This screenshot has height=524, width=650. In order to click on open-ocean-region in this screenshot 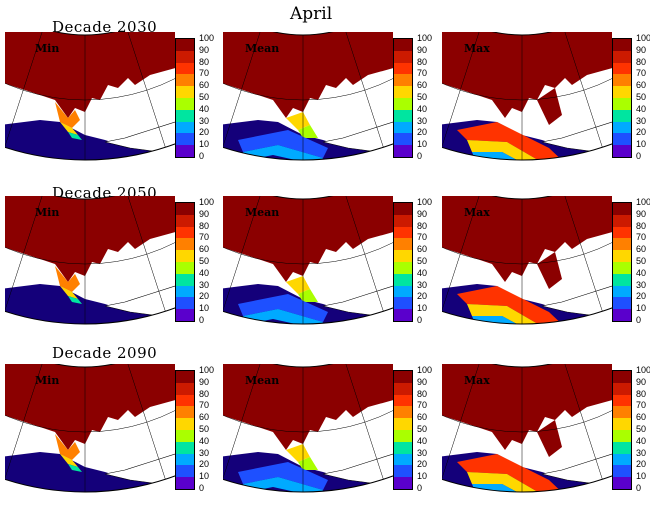, I will do `click(90, 304)`.